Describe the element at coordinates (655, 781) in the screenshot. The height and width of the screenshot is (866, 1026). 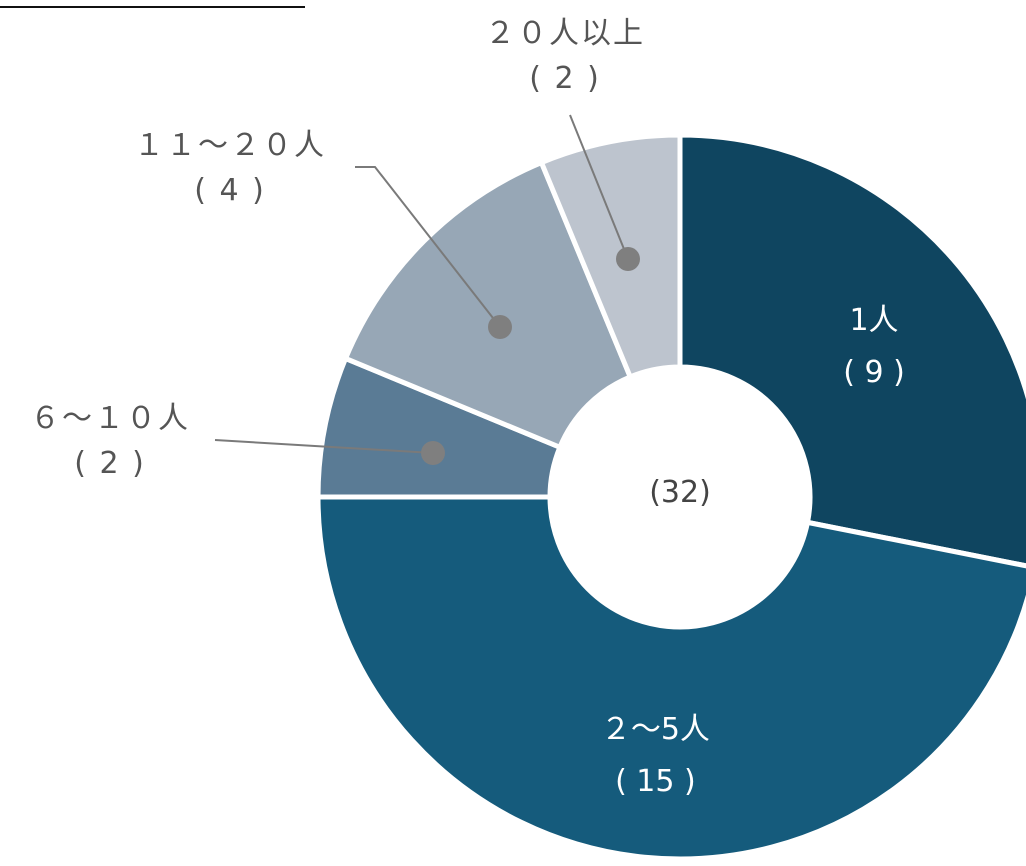
I see `slice-value-label: ( 15 )` at that location.